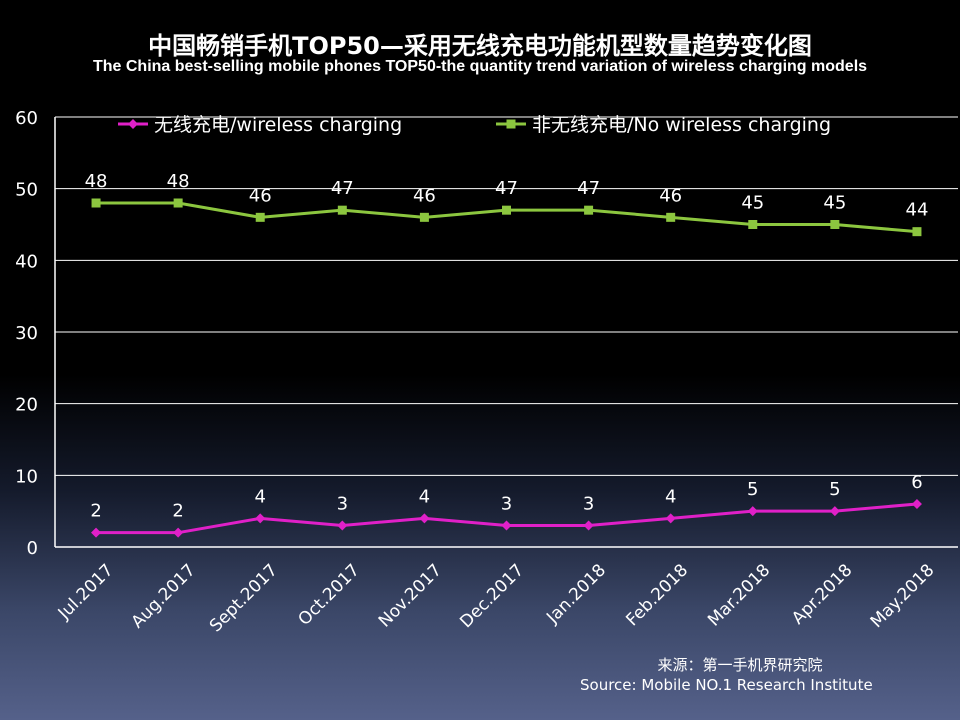 Image resolution: width=960 pixels, height=720 pixels. What do you see at coordinates (410, 595) in the screenshot?
I see `x-tick-label: Nov.2017` at bounding box center [410, 595].